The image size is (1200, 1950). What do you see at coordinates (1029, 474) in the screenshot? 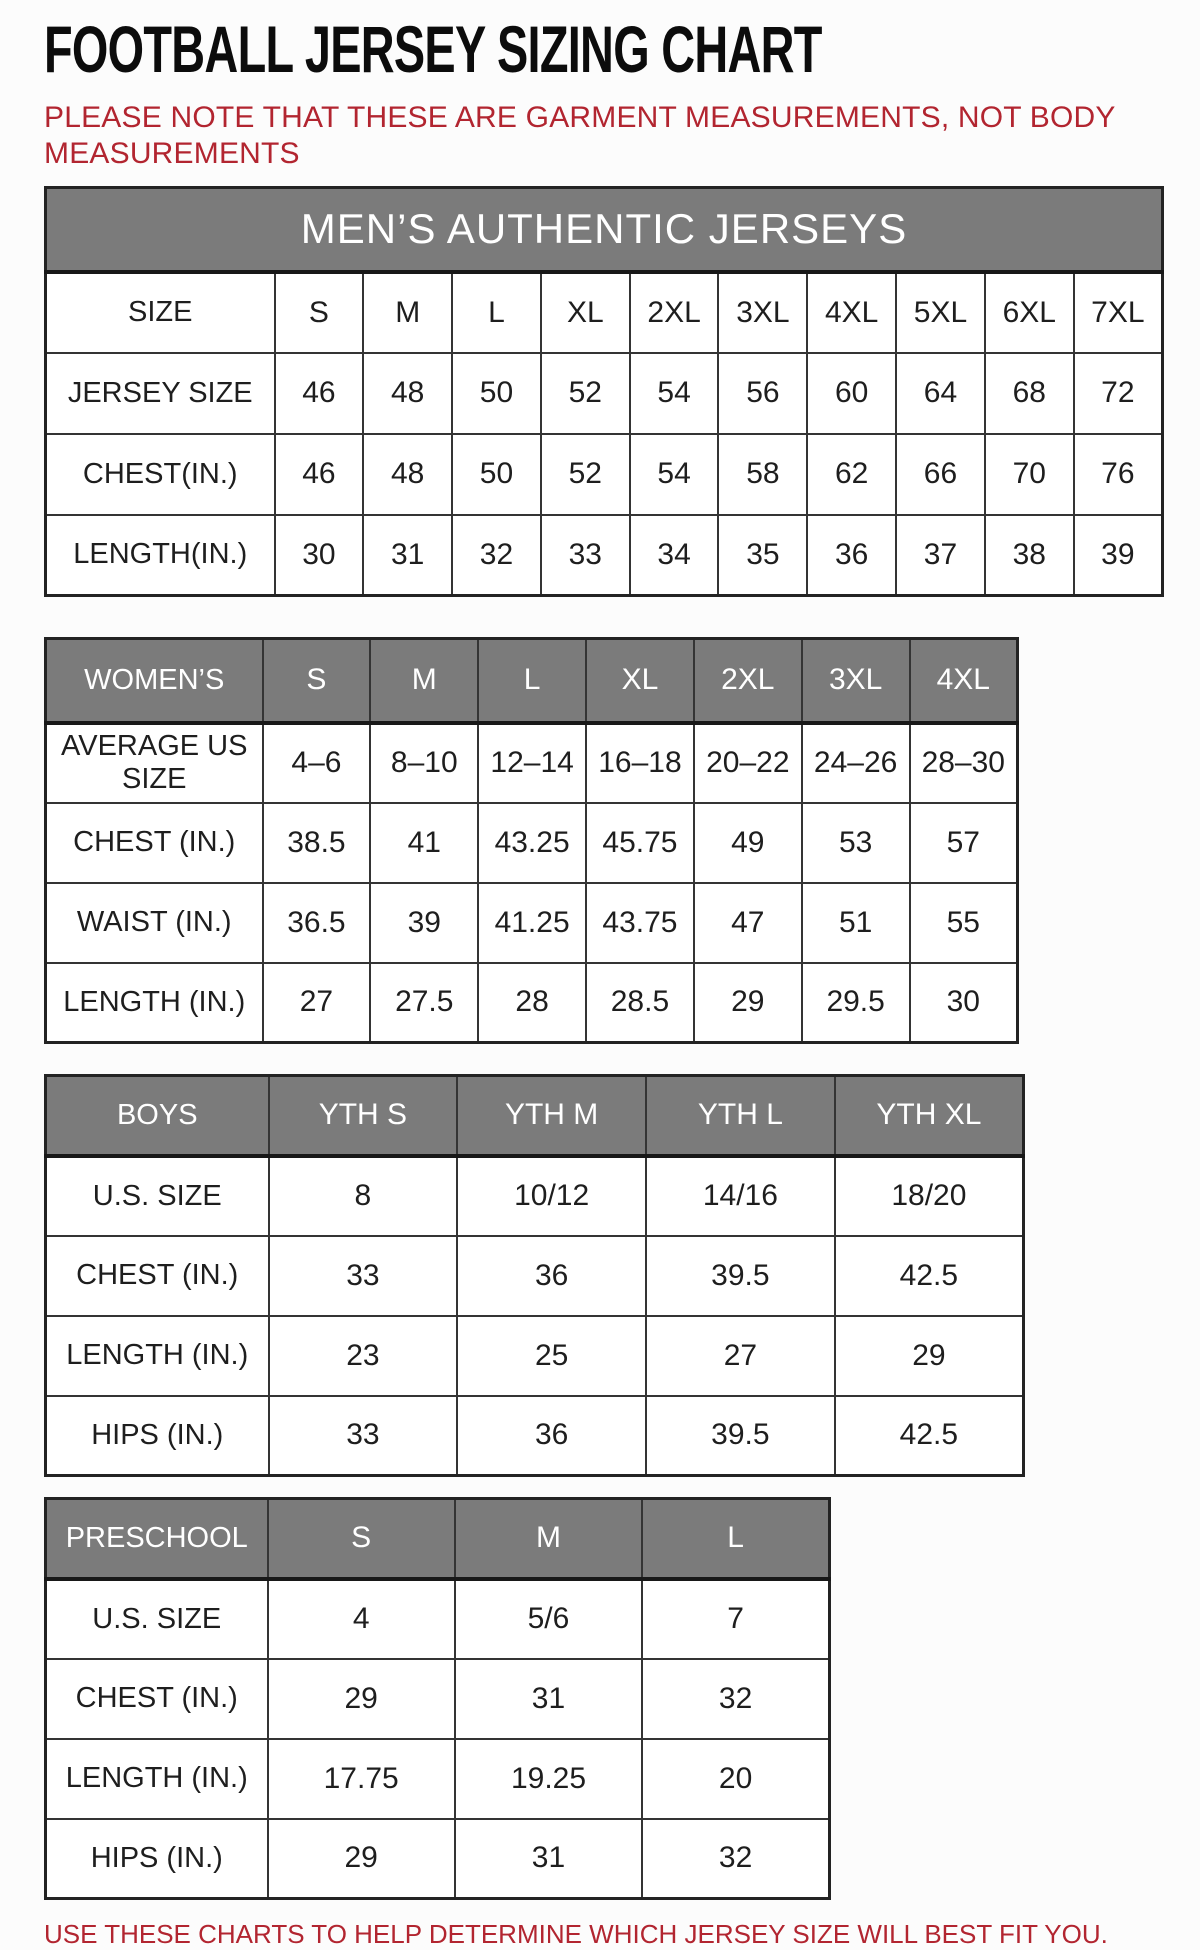
I see `size-value: 70` at bounding box center [1029, 474].